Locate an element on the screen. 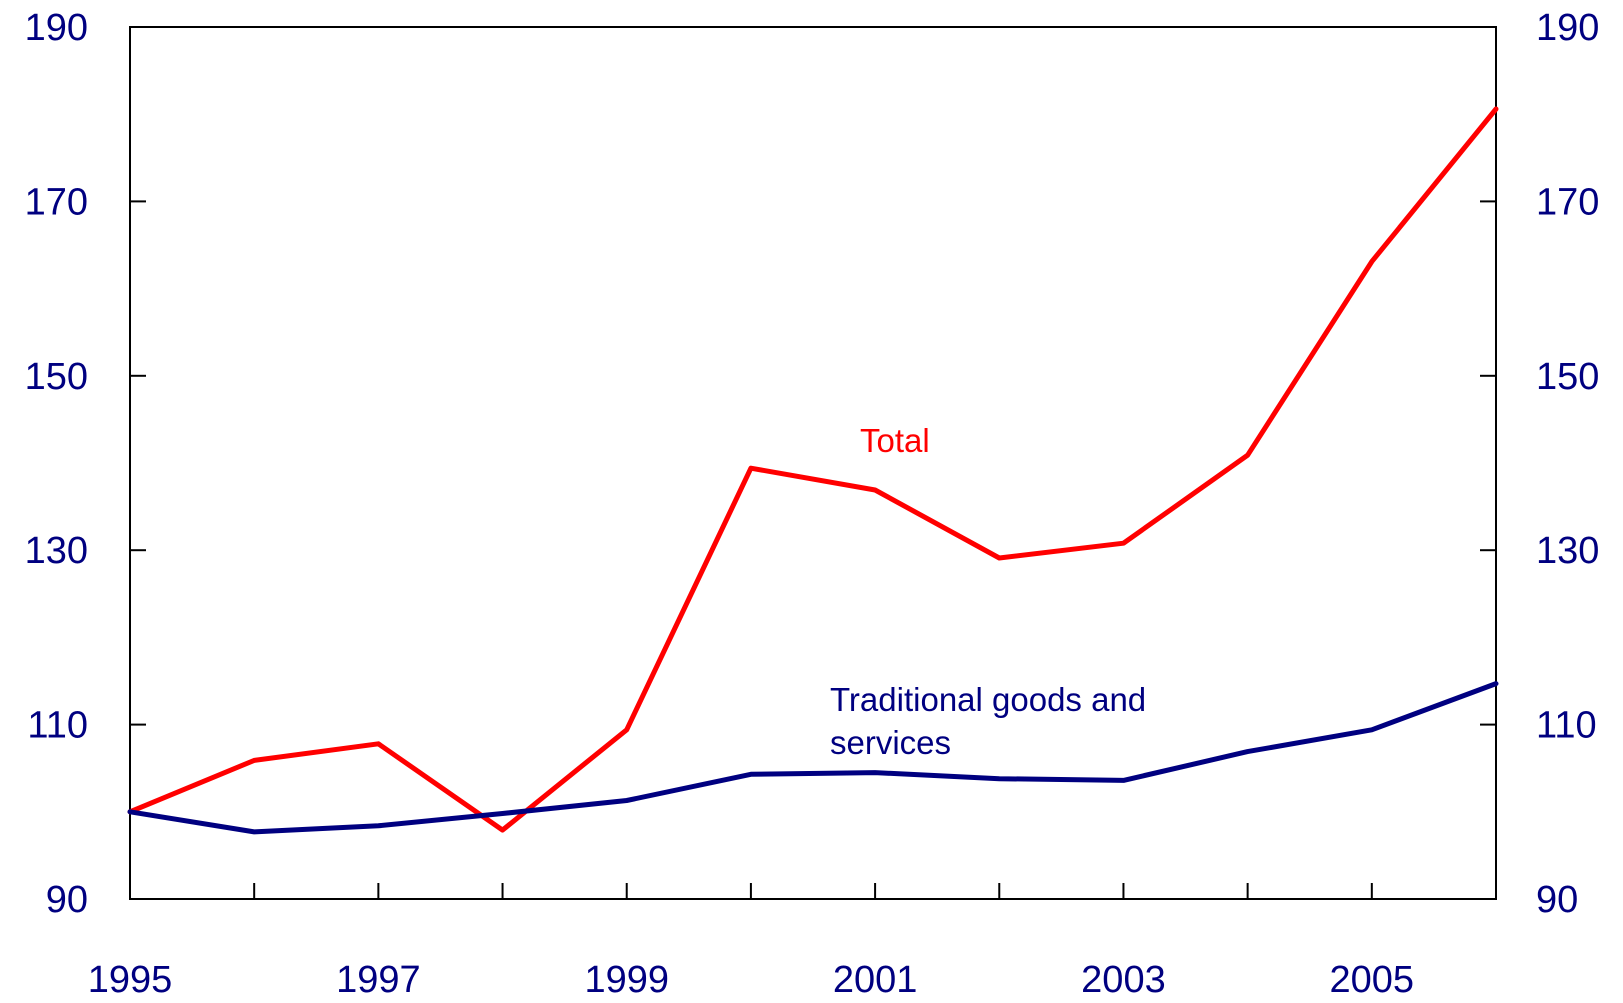 The width and height of the screenshot is (1623, 1003). y-tick-label-left-190: 190 is located at coordinates (56, 28).